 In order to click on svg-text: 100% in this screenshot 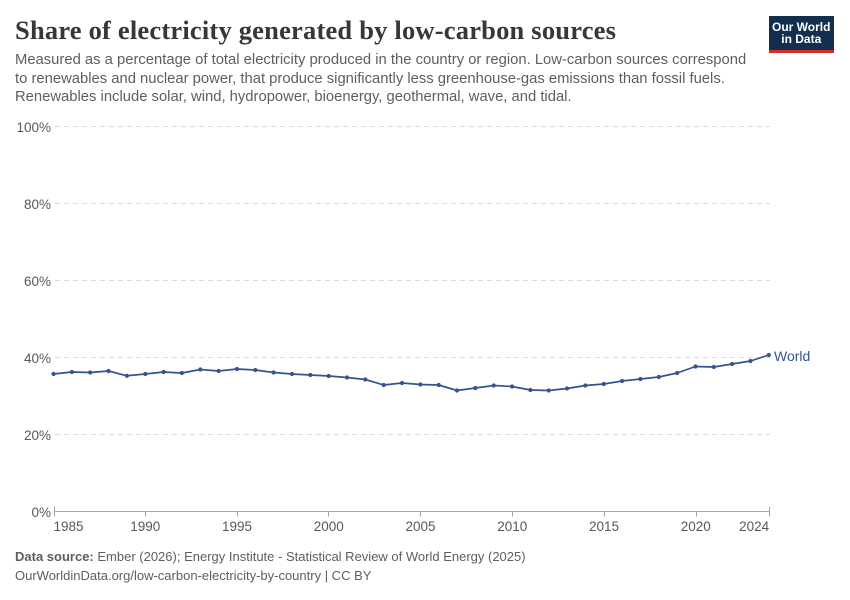, I will do `click(33, 127)`.